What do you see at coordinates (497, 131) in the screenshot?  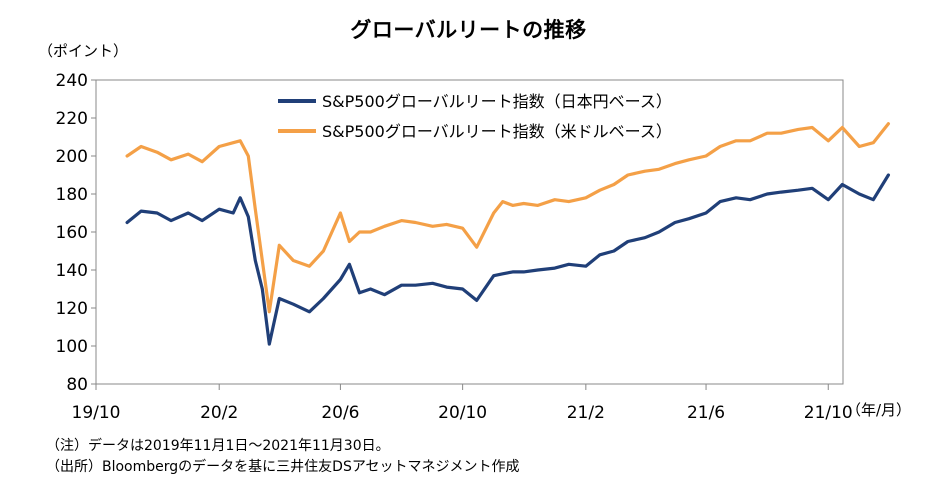 I see `legend-label: S&P500グローバルリート指数（米ドルベース）` at bounding box center [497, 131].